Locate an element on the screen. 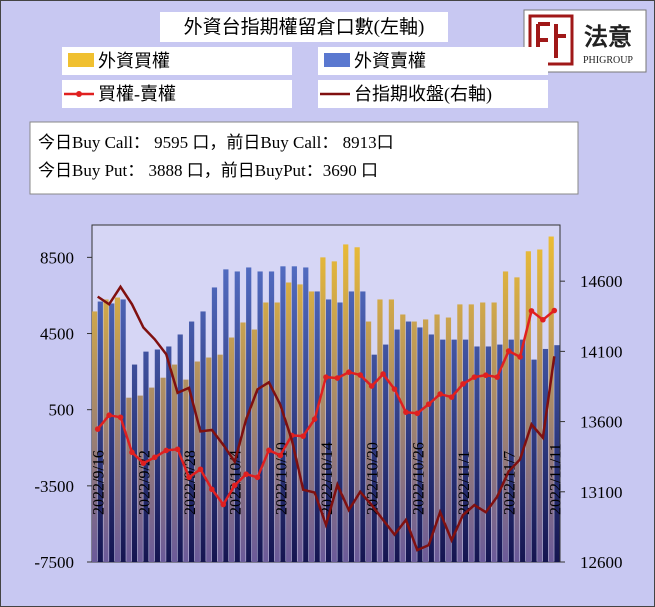 This screenshot has height=607, width=655. x-tick-label: 2022/10/26 is located at coordinates (418, 478).